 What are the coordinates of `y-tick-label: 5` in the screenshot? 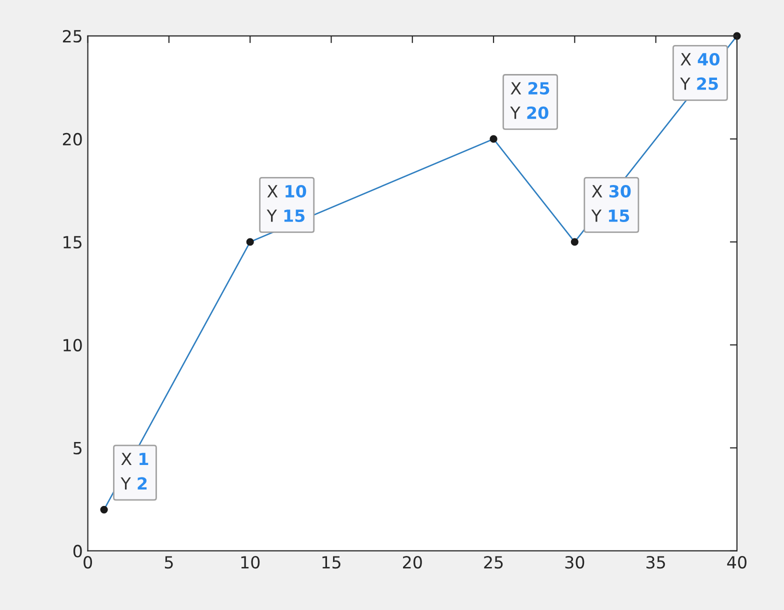 It's located at (78, 448).